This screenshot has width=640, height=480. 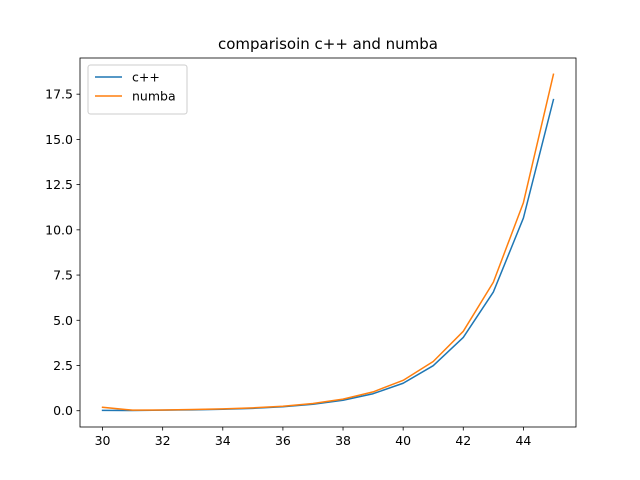 I want to click on legend: c++ numba, so click(x=137, y=89).